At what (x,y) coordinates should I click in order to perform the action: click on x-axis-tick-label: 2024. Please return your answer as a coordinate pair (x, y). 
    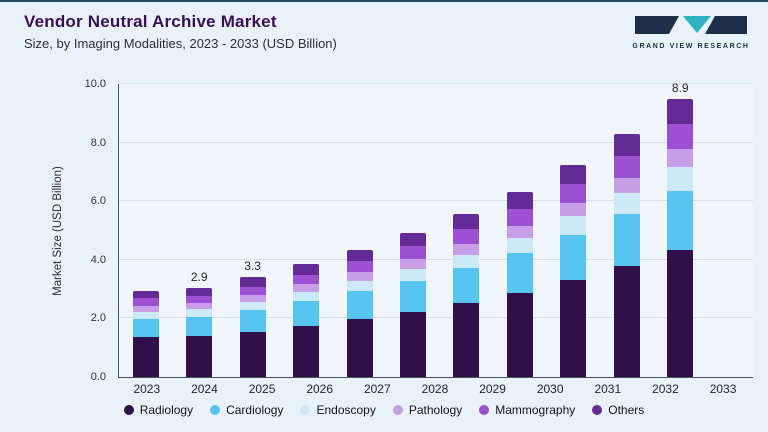
    Looking at the image, I should click on (204, 389).